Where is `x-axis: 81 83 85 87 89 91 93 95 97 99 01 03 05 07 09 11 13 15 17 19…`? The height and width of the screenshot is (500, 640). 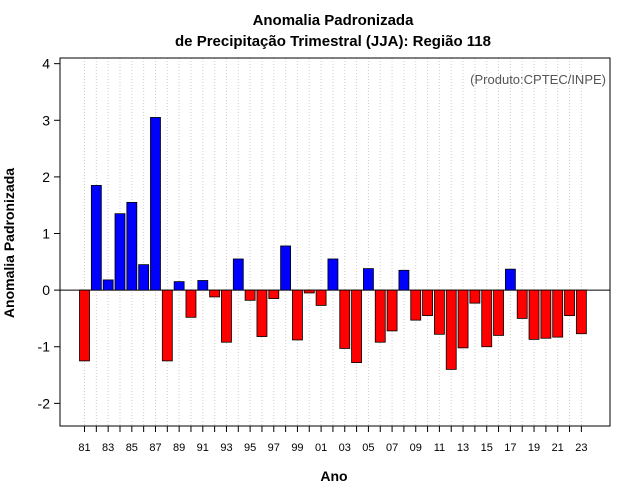
x-axis: 81 83 85 87 89 91 93 95 97 99 01 03 05 07 09 11 13 15 17 19… is located at coordinates (332, 440).